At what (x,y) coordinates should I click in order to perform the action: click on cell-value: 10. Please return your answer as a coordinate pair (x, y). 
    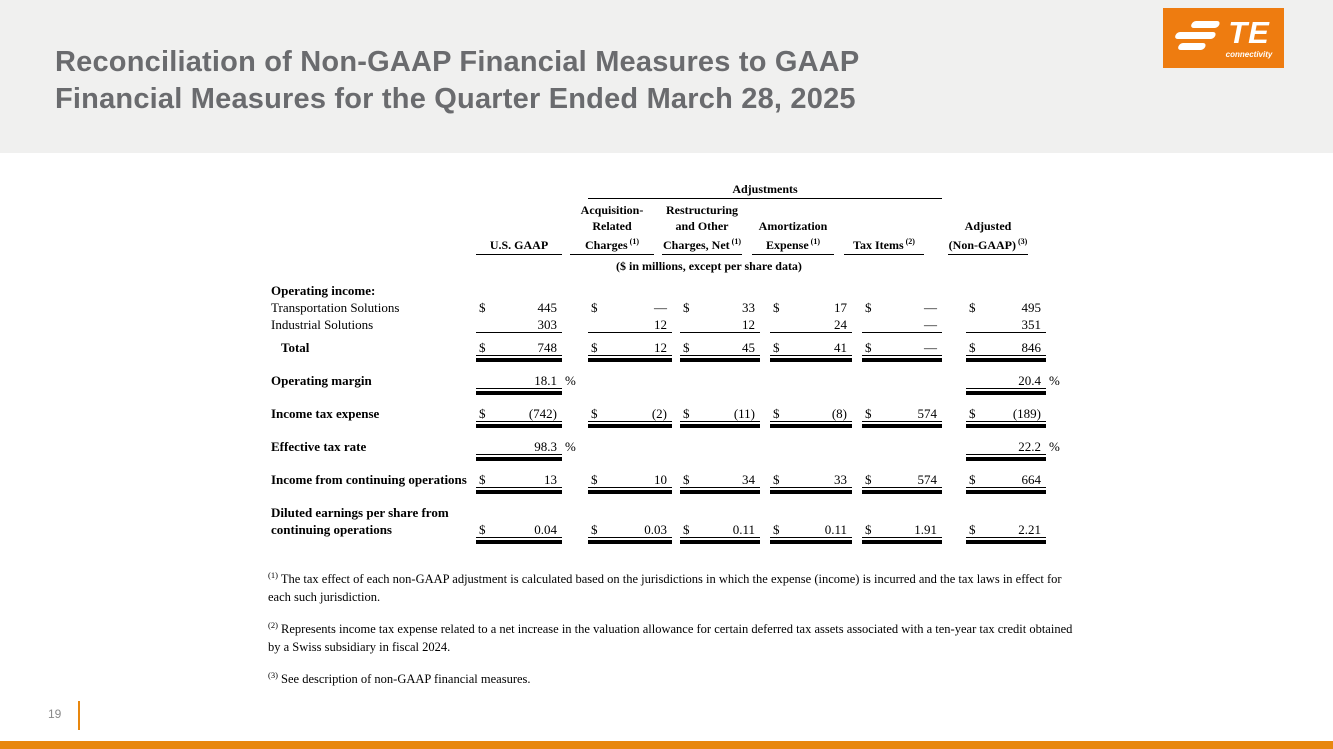
    Looking at the image, I should click on (660, 479).